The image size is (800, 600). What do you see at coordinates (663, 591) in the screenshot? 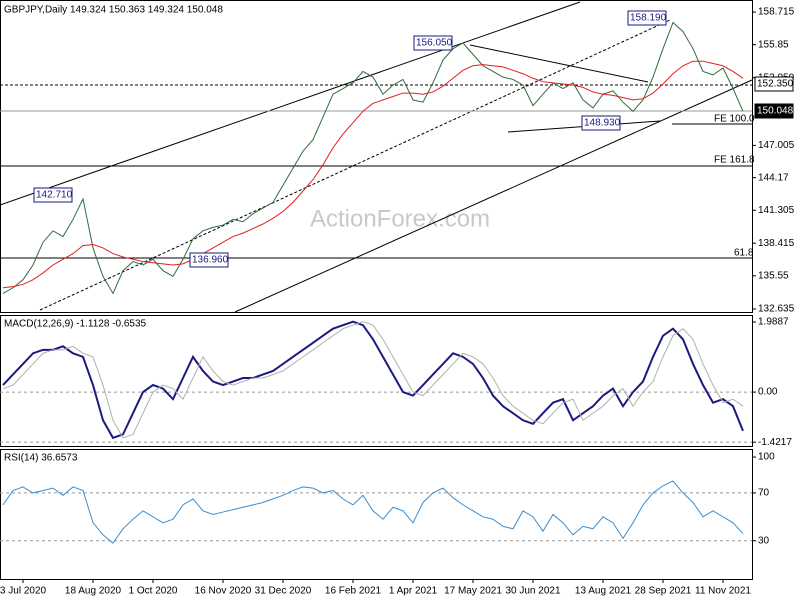
I see `x-tick-label: 28 Sep 2021` at bounding box center [663, 591].